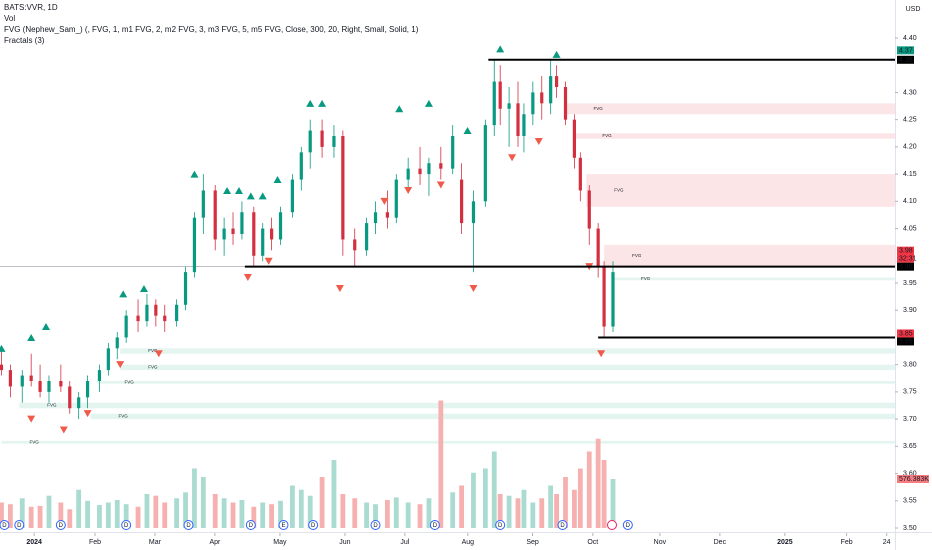 This screenshot has width=932, height=550. What do you see at coordinates (914, 479) in the screenshot?
I see `volume-label: 576.383K` at bounding box center [914, 479].